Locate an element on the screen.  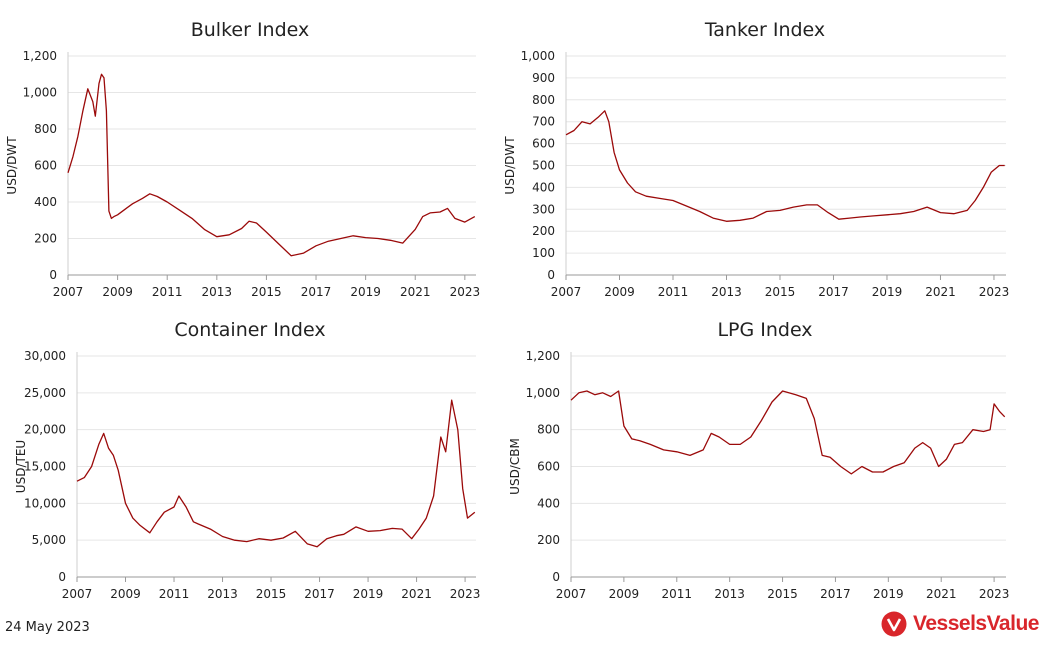
vesselsvalue-logo-icon is located at coordinates (894, 624).